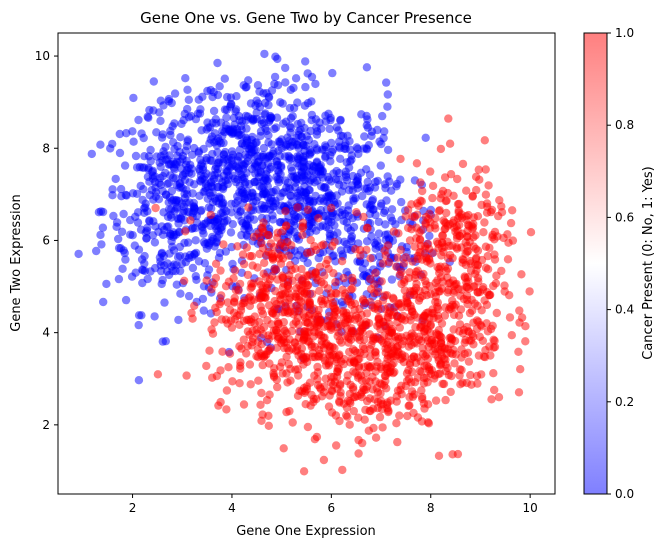 The height and width of the screenshot is (547, 668). Describe the element at coordinates (624, 125) in the screenshot. I see `colorbar-tick-label: 0.8` at that location.